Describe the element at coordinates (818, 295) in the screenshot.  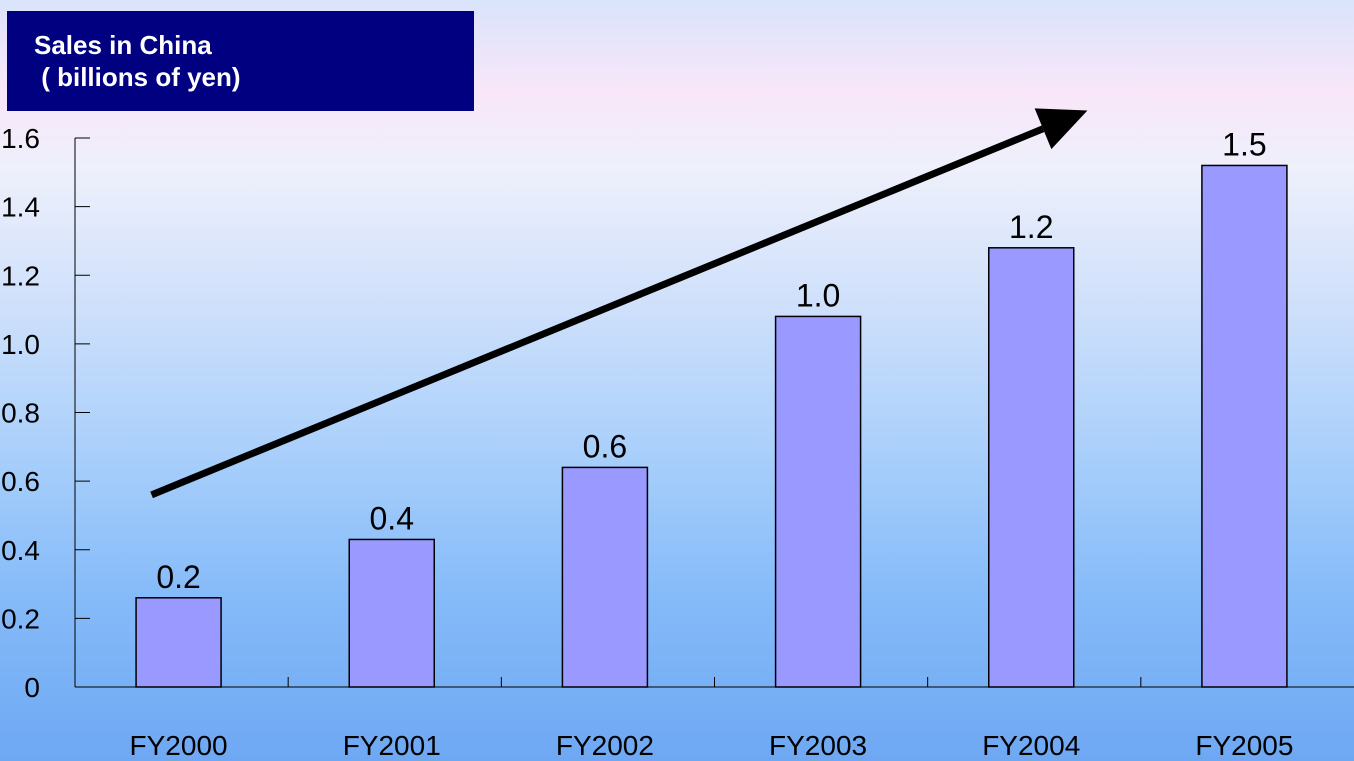
I see `data-label: 1.0` at that location.